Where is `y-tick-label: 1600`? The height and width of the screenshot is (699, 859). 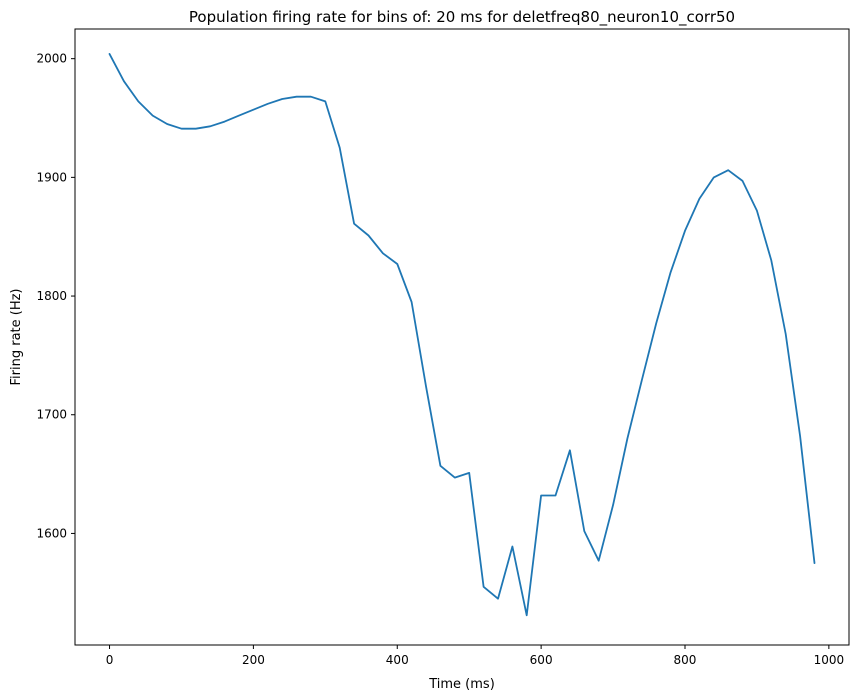 y-tick-label: 1600 is located at coordinates (51, 533).